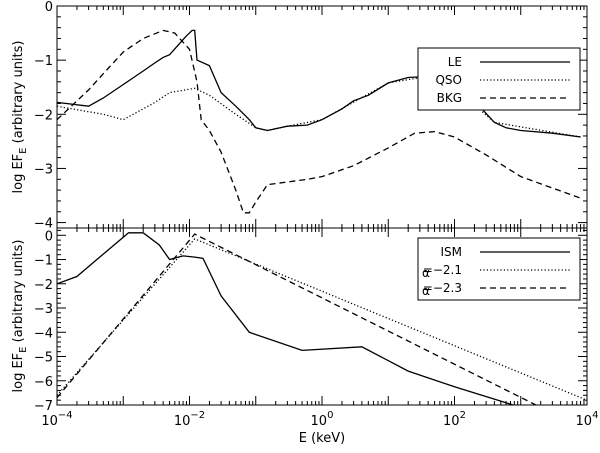 This screenshot has width=600, height=453. What do you see at coordinates (442, 288) in the screenshot?
I see `legend-label: =−2.3` at bounding box center [442, 288].